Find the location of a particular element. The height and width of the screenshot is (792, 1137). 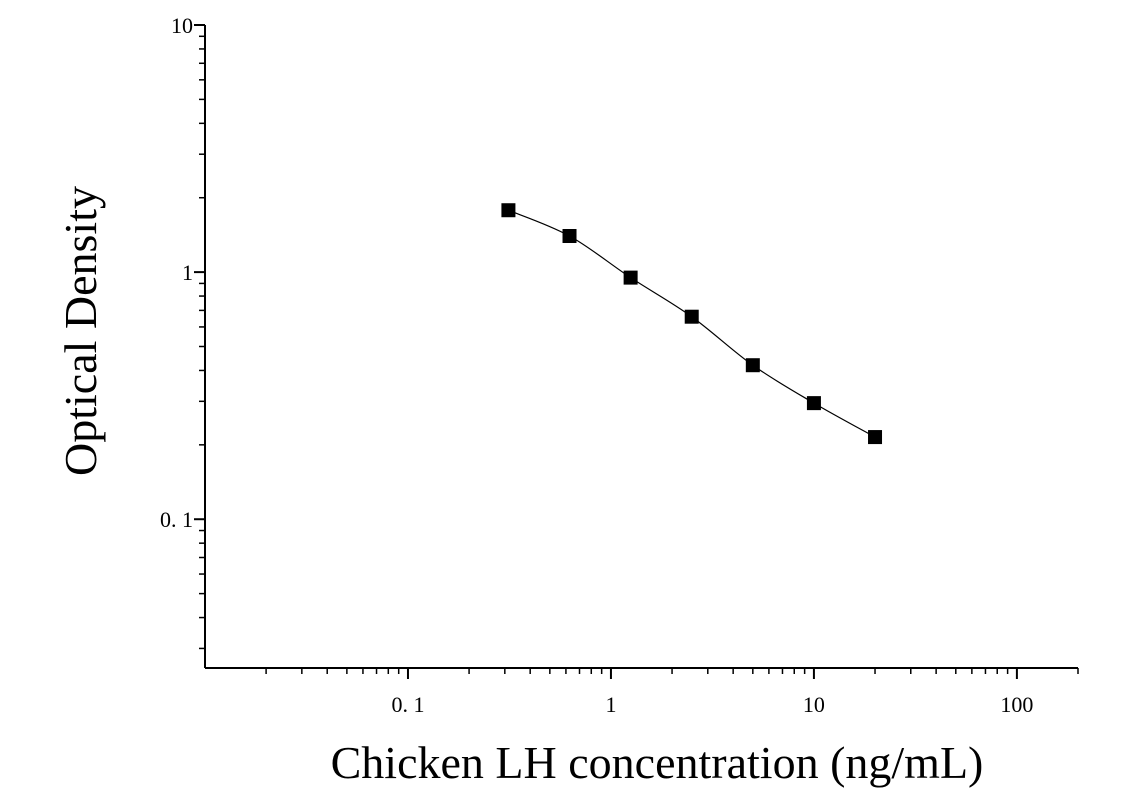

x-axis-title: Chicken LH concentration (ng/mL) is located at coordinates (657, 762).